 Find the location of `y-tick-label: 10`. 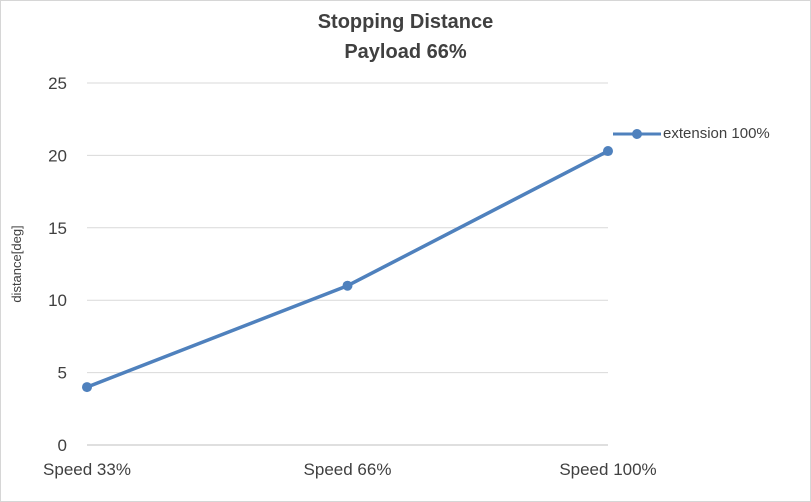

y-tick-label: 10 is located at coordinates (57, 300).